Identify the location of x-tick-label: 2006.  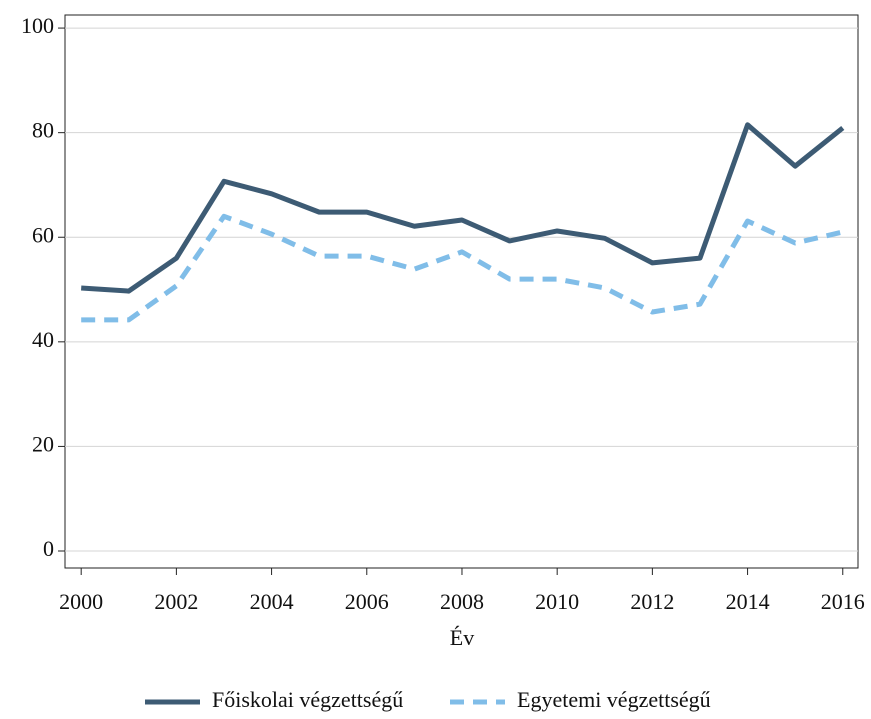
(367, 601).